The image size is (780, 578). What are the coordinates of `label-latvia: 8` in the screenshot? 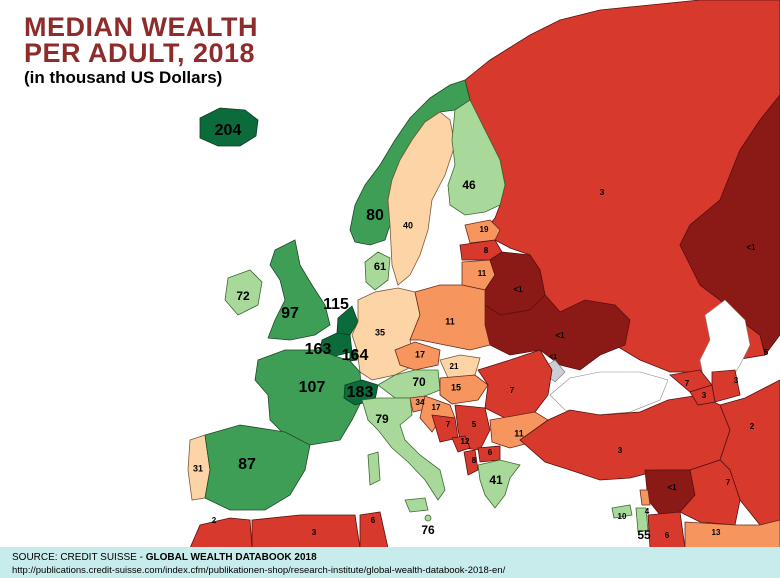 It's located at (486, 250).